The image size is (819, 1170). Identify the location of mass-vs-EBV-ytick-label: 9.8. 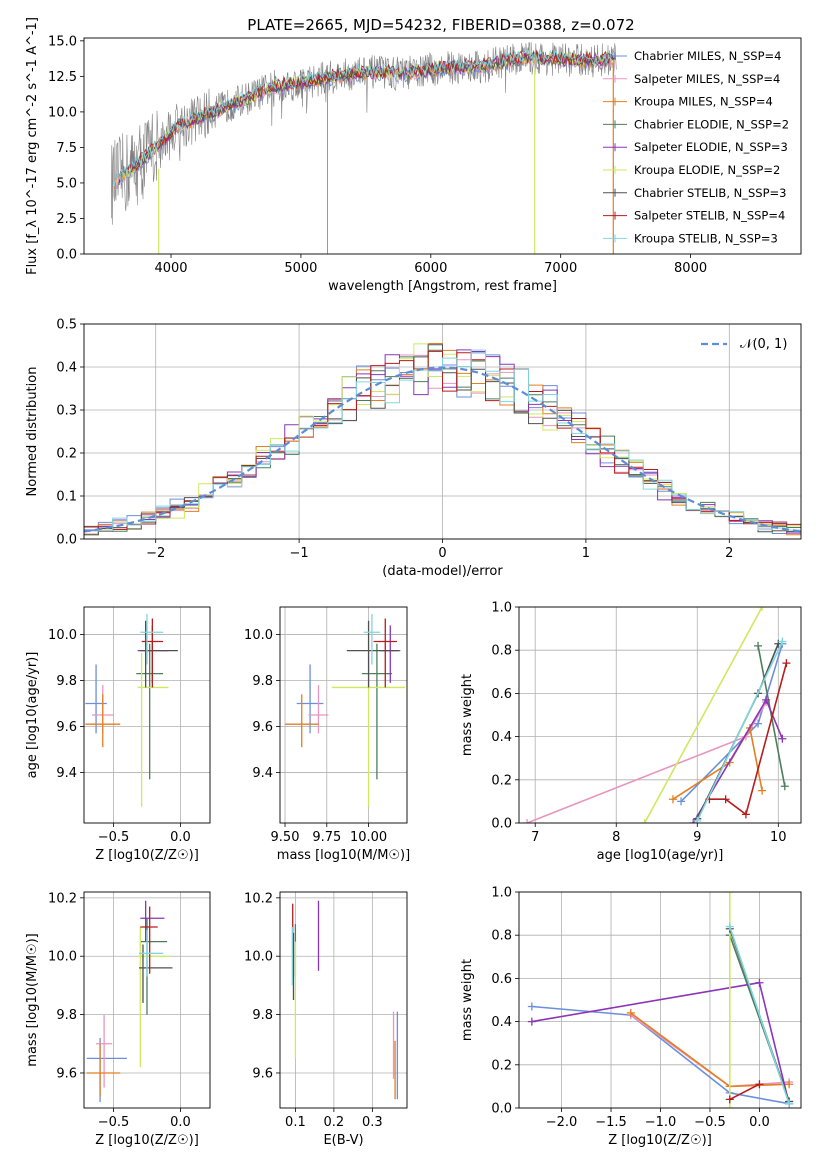
(262, 1015).